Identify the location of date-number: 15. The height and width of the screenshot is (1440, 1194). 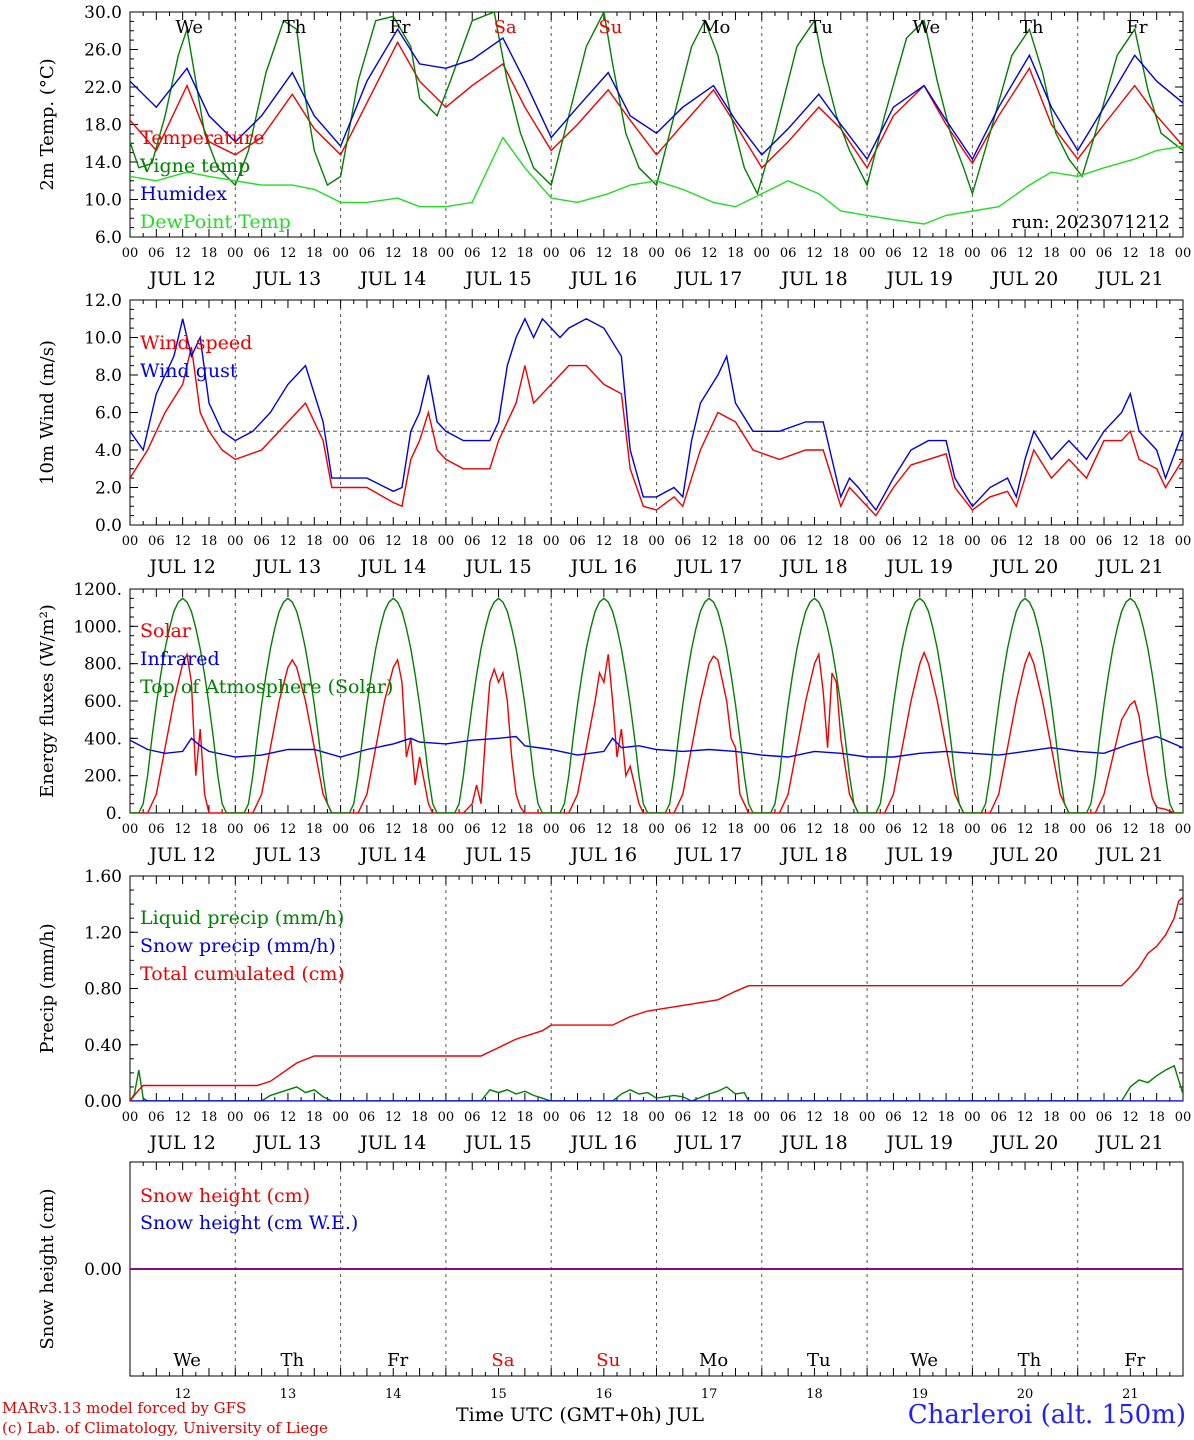
(498, 1394).